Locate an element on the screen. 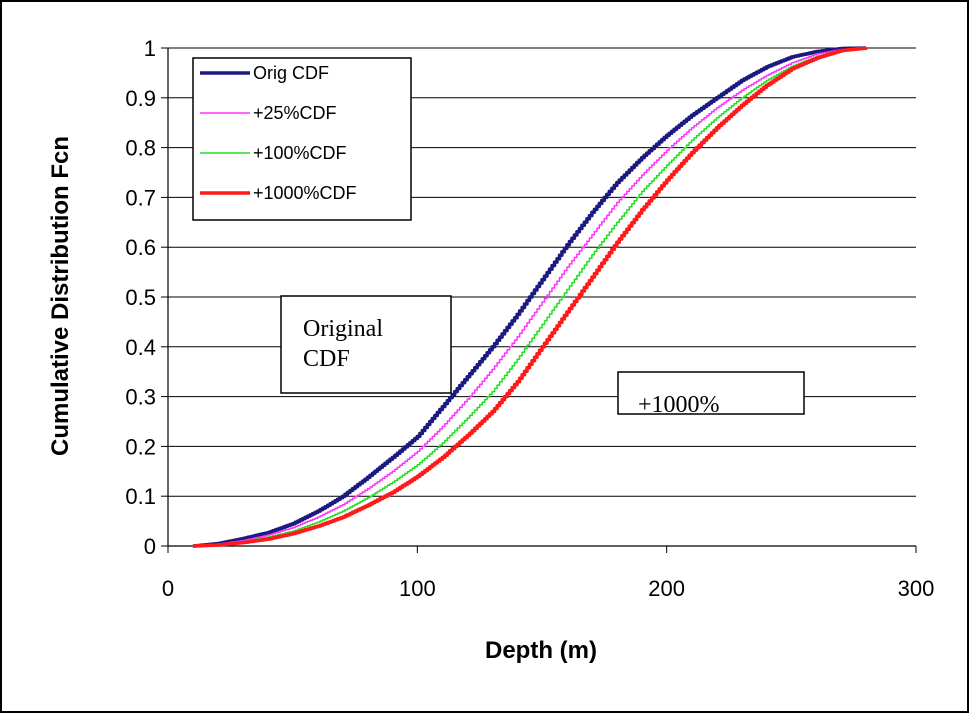 The image size is (969, 713). y-axis-title: Cumulative Distribution Fcn is located at coordinates (60, 296).